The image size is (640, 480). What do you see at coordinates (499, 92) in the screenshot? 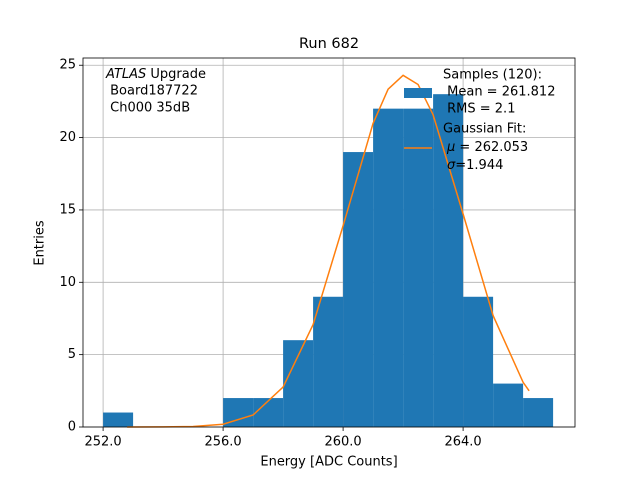
I see `legend-label: Mean = 261.812` at bounding box center [499, 92].